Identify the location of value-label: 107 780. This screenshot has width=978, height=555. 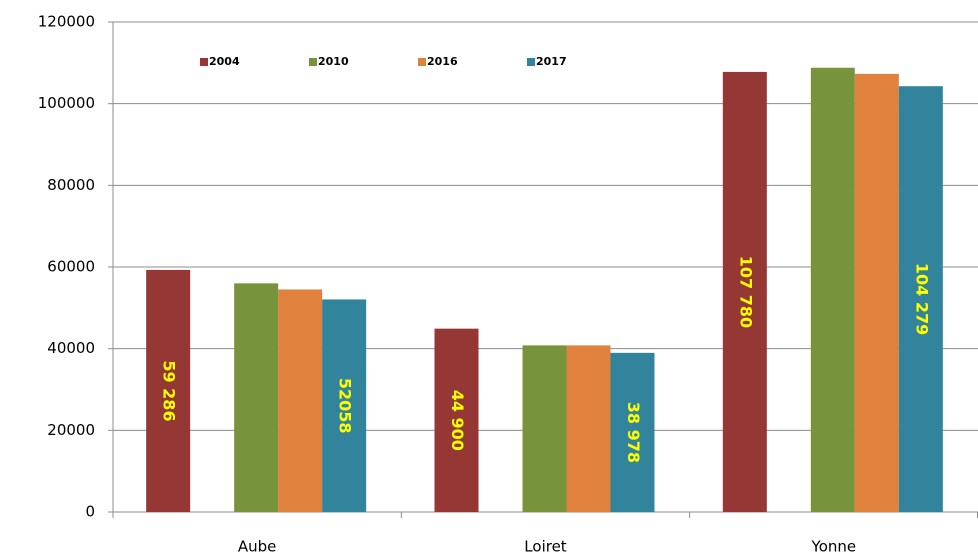
(745, 292).